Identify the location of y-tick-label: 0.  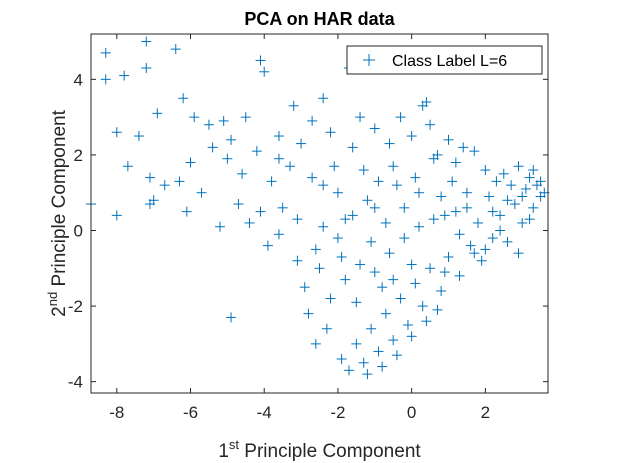
(78, 231).